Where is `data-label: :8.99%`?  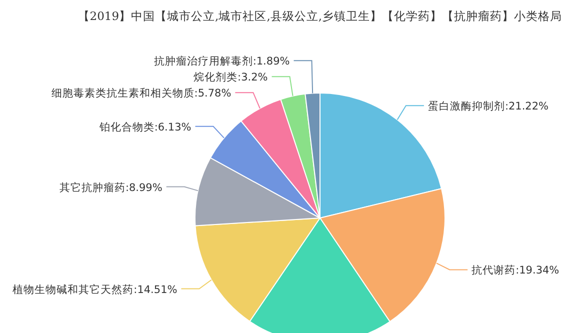
data-label: :8.99% is located at coordinates (143, 188).